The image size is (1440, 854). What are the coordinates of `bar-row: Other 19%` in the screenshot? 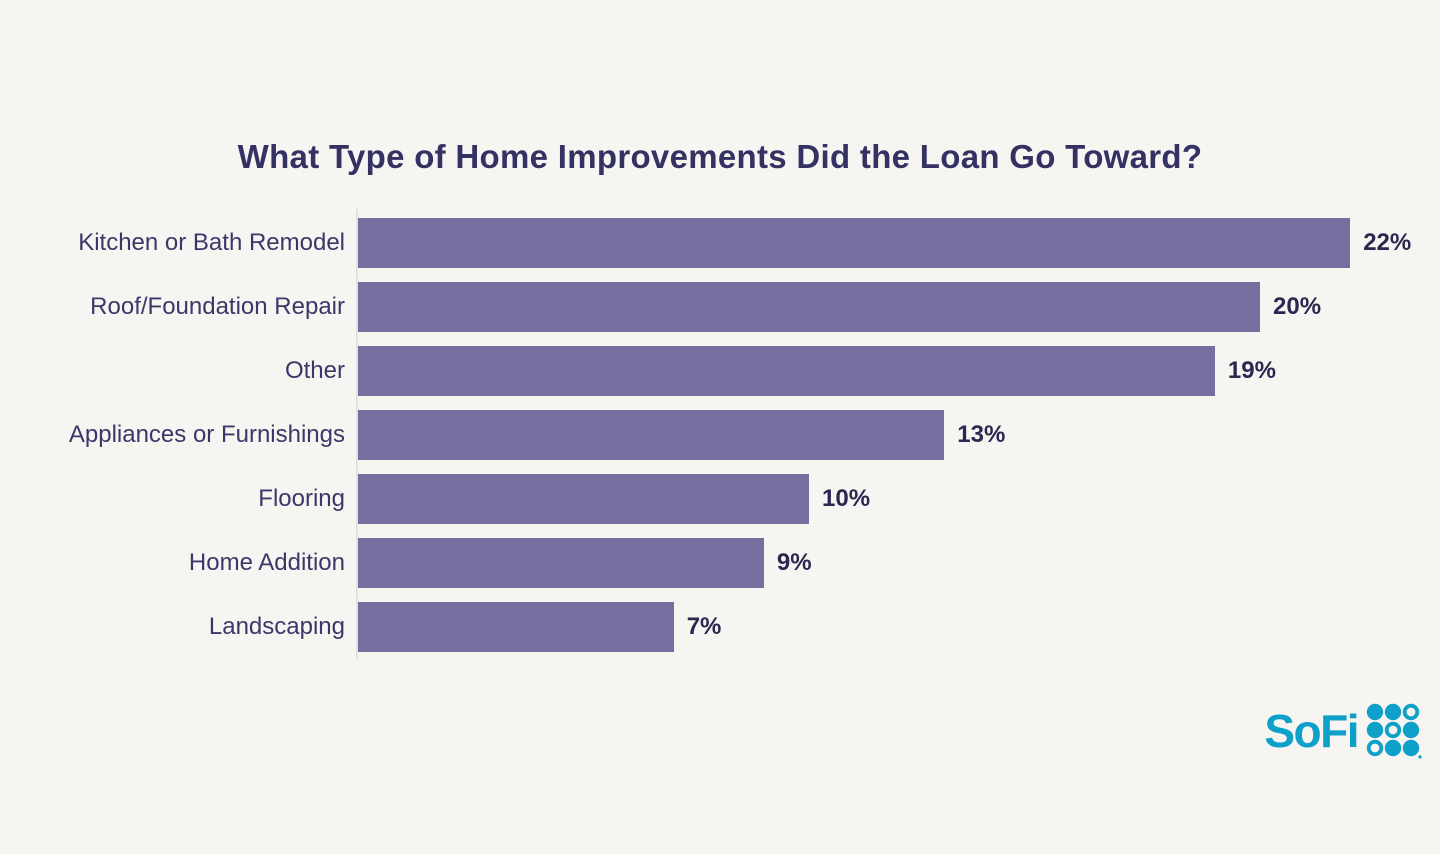 It's located at (720, 371).